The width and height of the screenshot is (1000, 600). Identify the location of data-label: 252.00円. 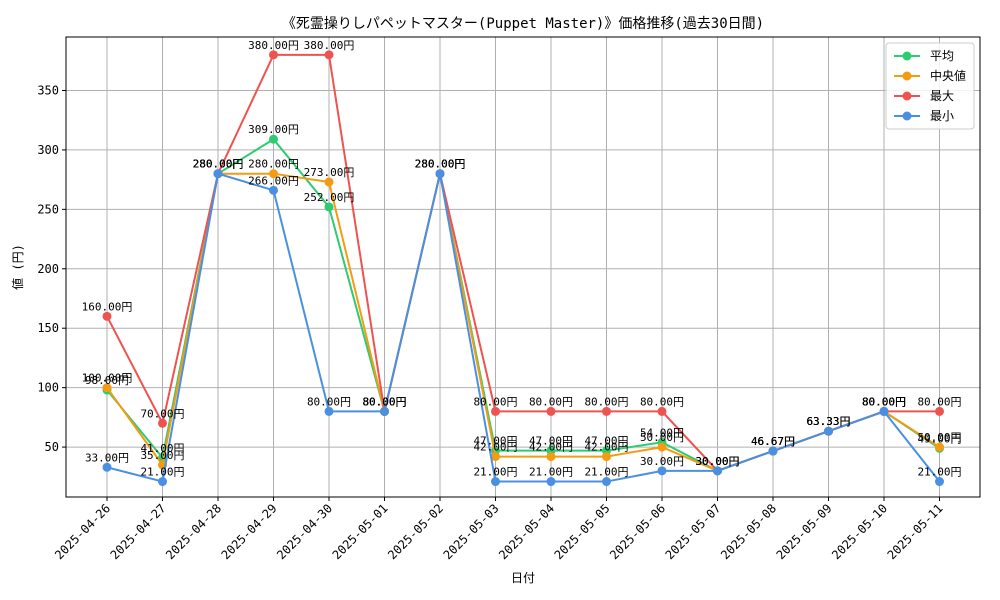
(329, 197).